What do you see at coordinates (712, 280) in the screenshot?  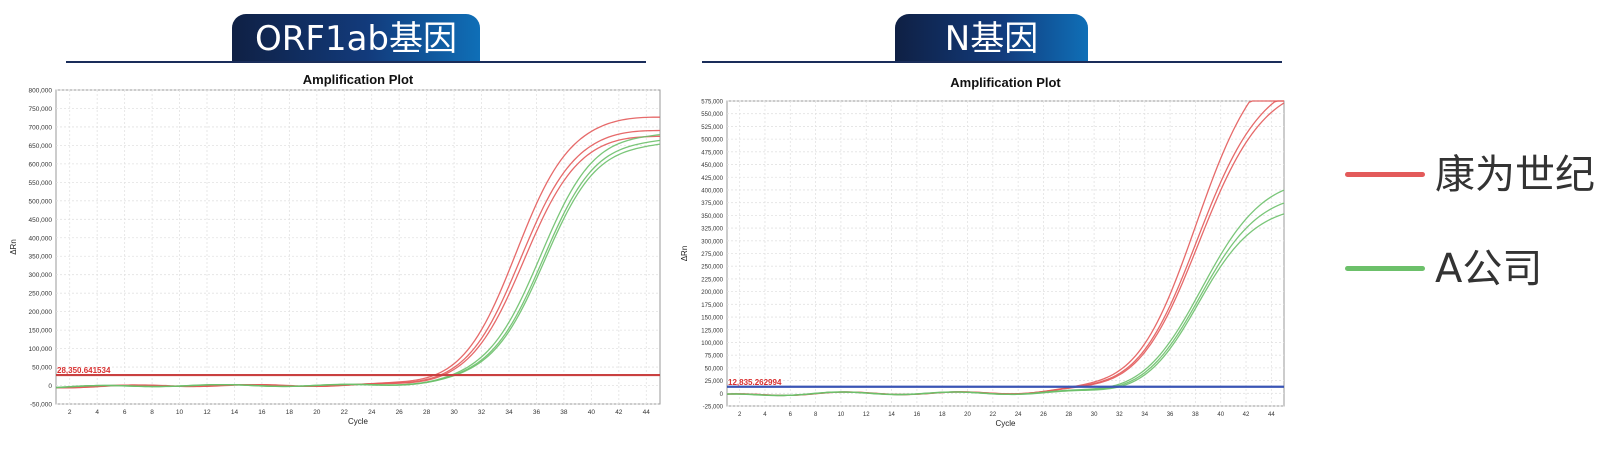 I see `y-tick-label: 225,000` at bounding box center [712, 280].